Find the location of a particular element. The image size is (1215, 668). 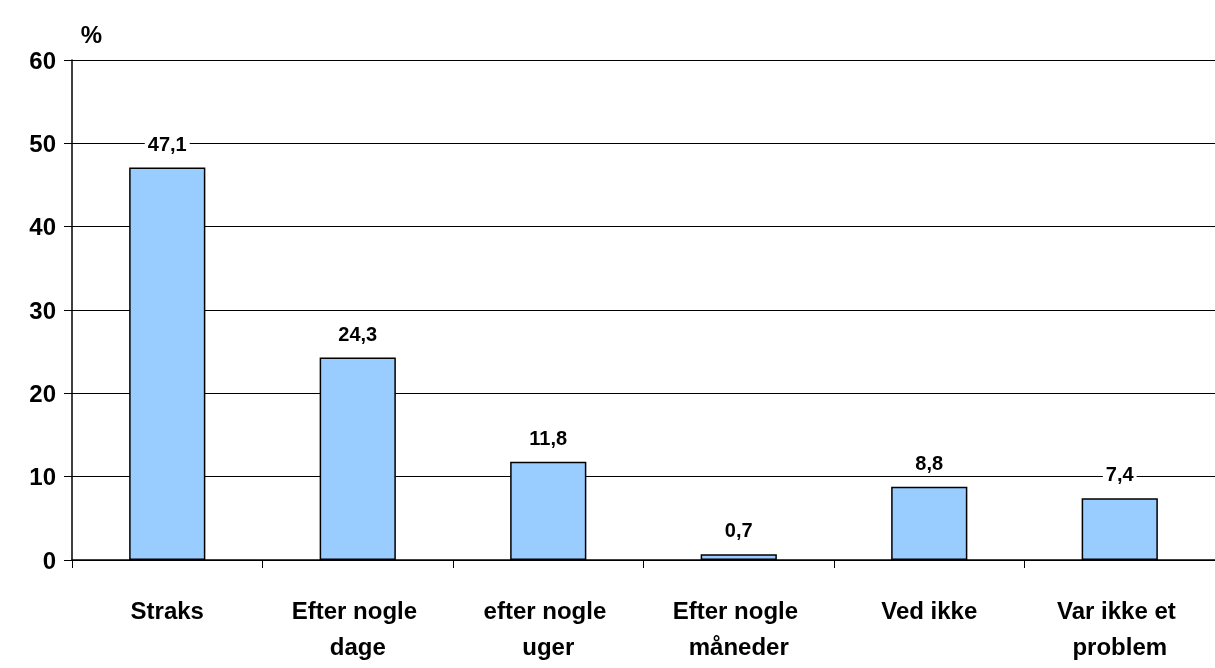

y-tick-label: 30 is located at coordinates (42, 310).